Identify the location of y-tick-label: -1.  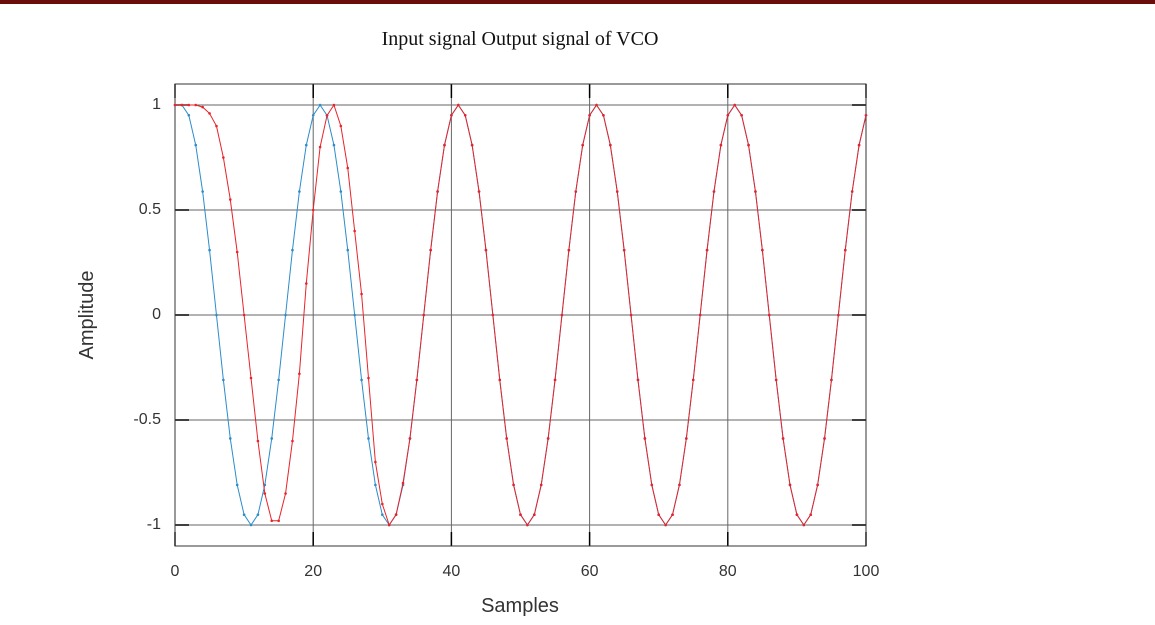
(154, 524).